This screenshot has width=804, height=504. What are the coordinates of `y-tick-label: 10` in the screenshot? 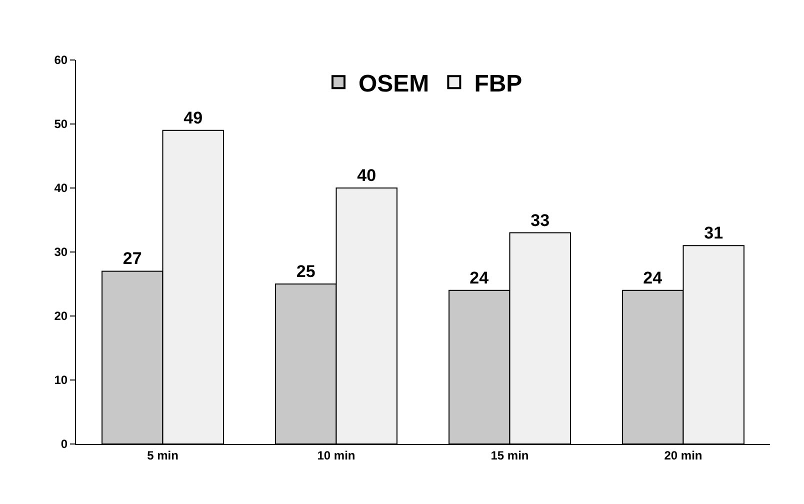 It's located at (61, 380).